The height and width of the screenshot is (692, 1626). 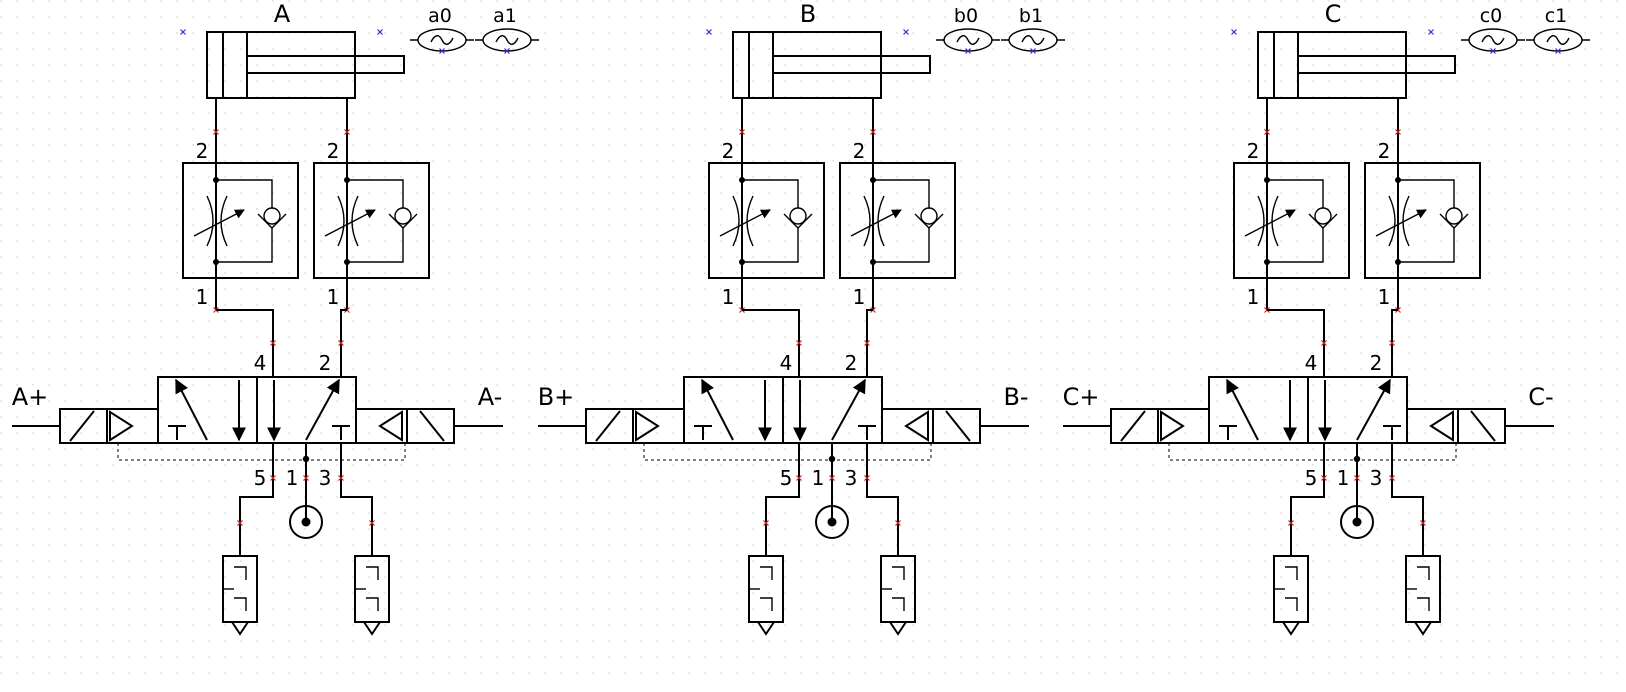 I want to click on silencer-tip, so click(x=1423, y=628).